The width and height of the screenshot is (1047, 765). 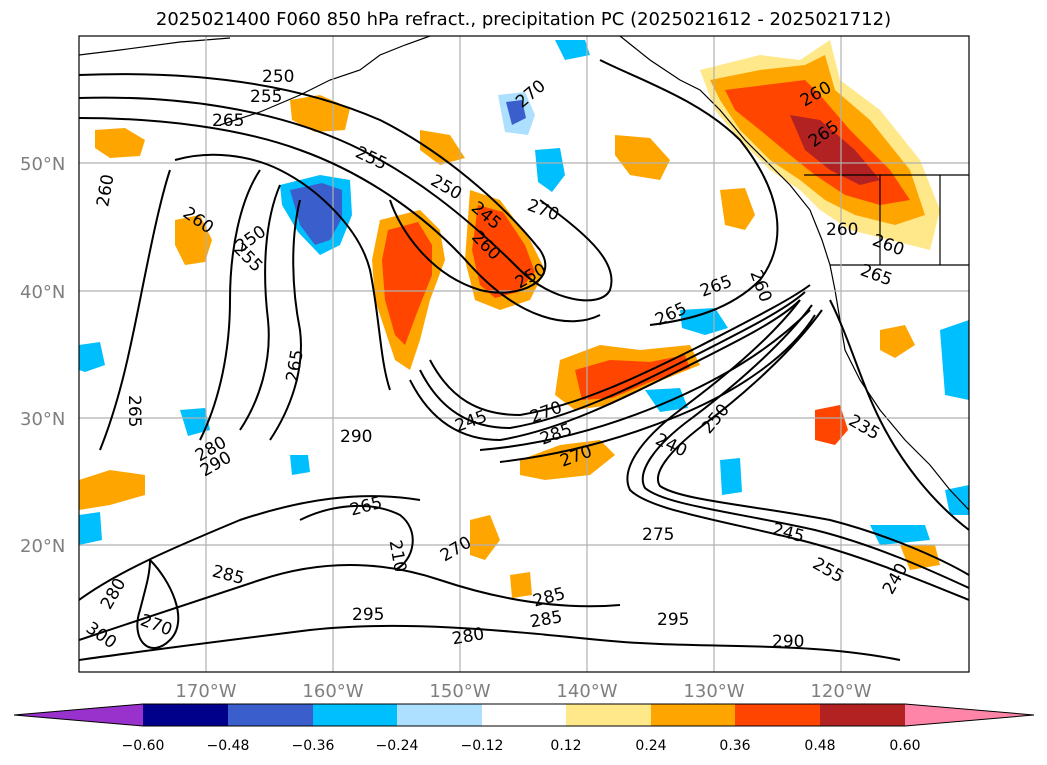 What do you see at coordinates (42, 419) in the screenshot?
I see `lat-label-30: 30°N` at bounding box center [42, 419].